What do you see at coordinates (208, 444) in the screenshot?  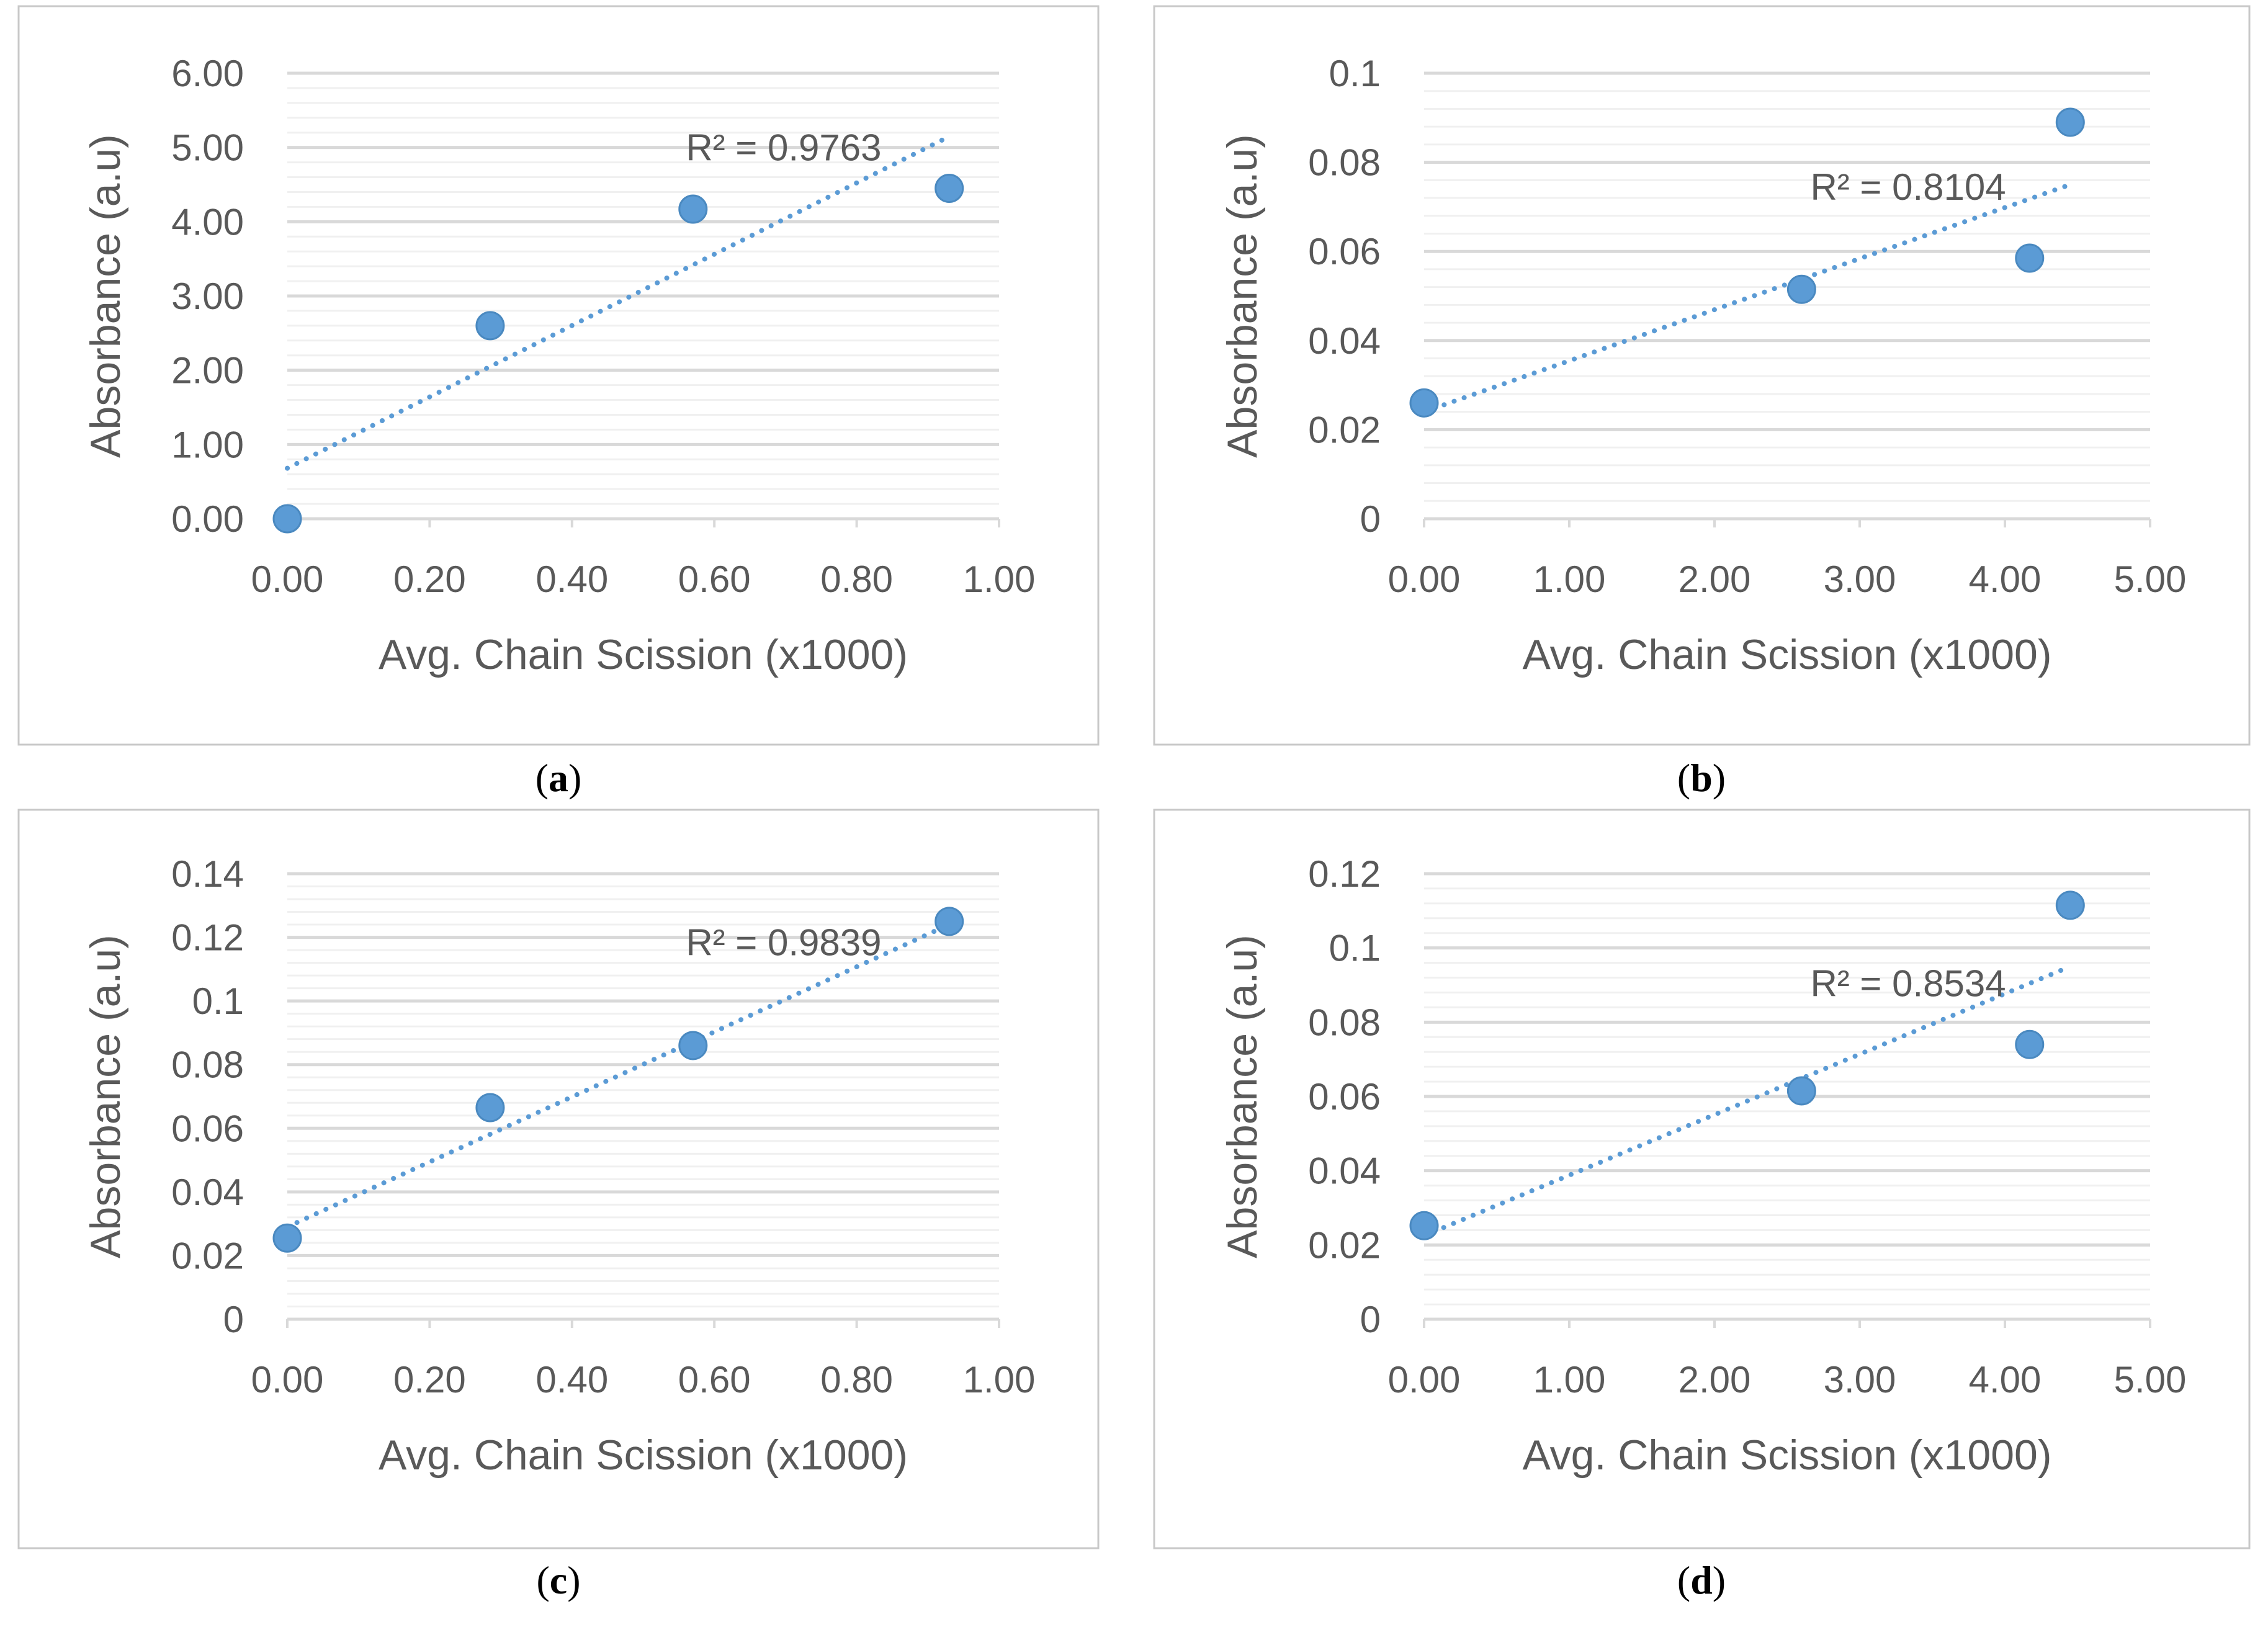 I see `y-tick-label: 1.00` at bounding box center [208, 444].